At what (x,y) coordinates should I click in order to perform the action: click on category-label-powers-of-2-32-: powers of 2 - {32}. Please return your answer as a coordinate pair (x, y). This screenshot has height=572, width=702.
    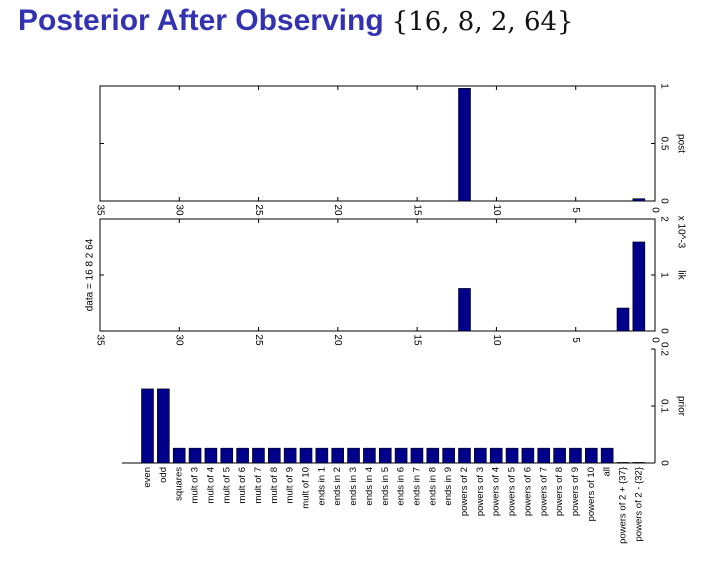
    Looking at the image, I should click on (638, 504).